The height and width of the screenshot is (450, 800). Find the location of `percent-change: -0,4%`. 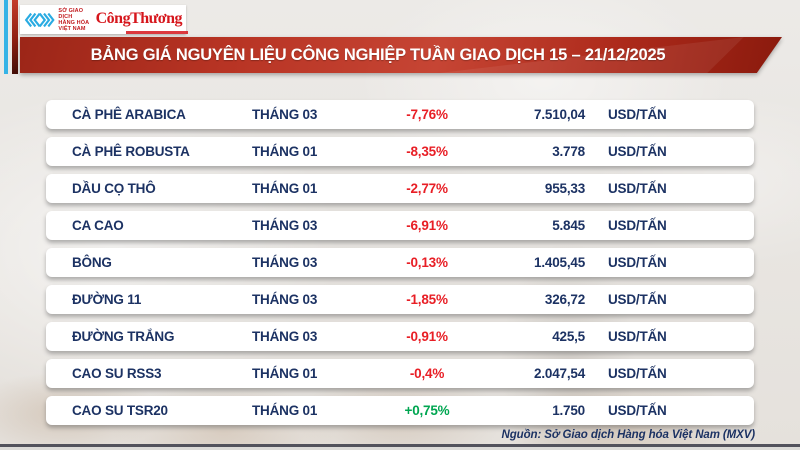

percent-change: -0,4% is located at coordinates (427, 373).